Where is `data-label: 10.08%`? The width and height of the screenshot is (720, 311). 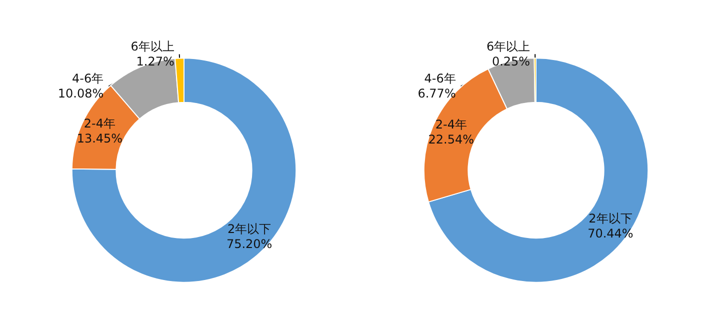
data-label: 10.08% is located at coordinates (81, 93).